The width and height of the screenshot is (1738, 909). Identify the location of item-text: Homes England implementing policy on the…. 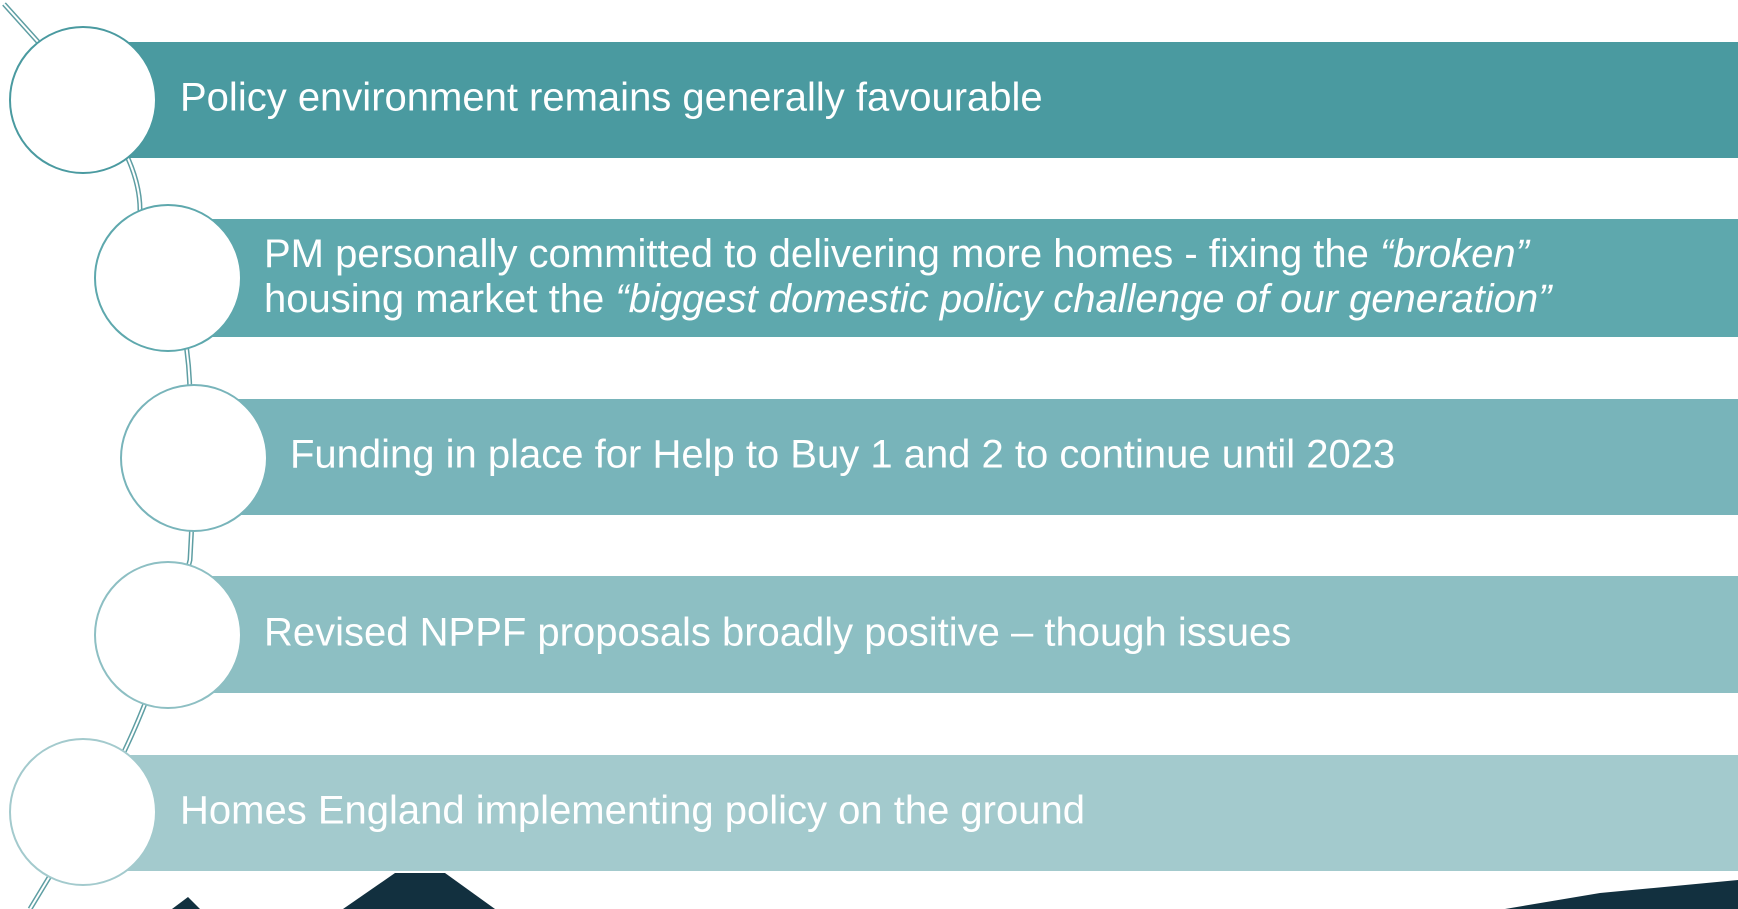
(632, 811).